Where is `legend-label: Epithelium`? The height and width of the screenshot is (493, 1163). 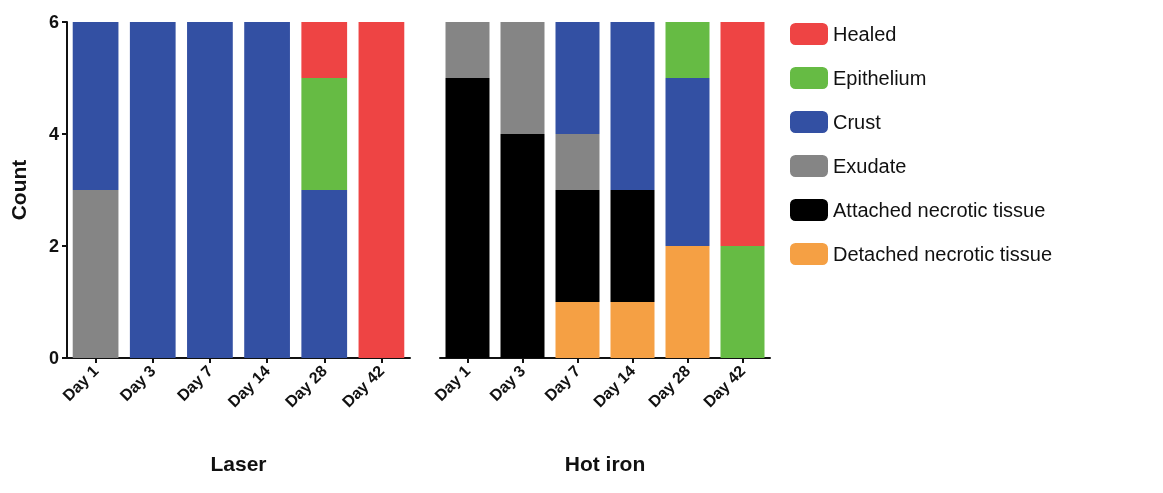 legend-label: Epithelium is located at coordinates (880, 78).